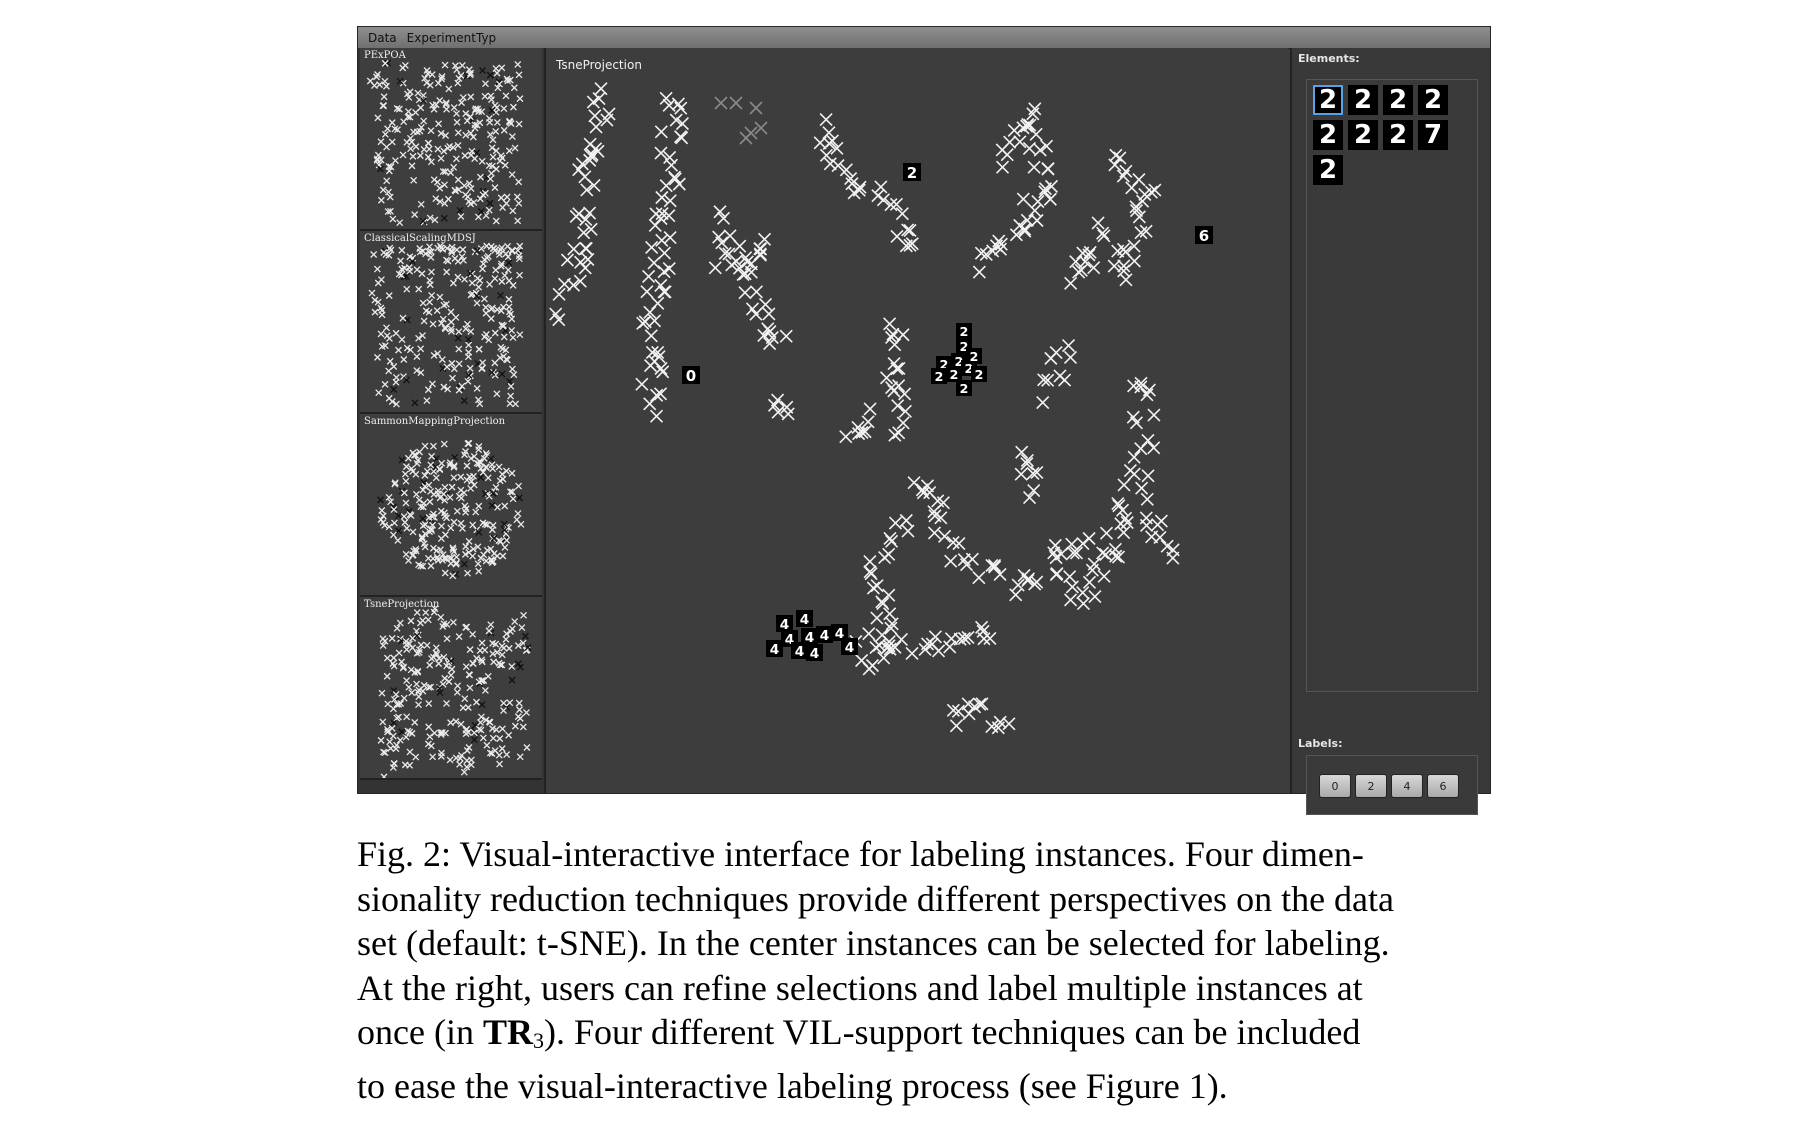 This screenshot has height=1126, width=1816. What do you see at coordinates (1443, 786) in the screenshot?
I see `label-button-6: 6` at bounding box center [1443, 786].